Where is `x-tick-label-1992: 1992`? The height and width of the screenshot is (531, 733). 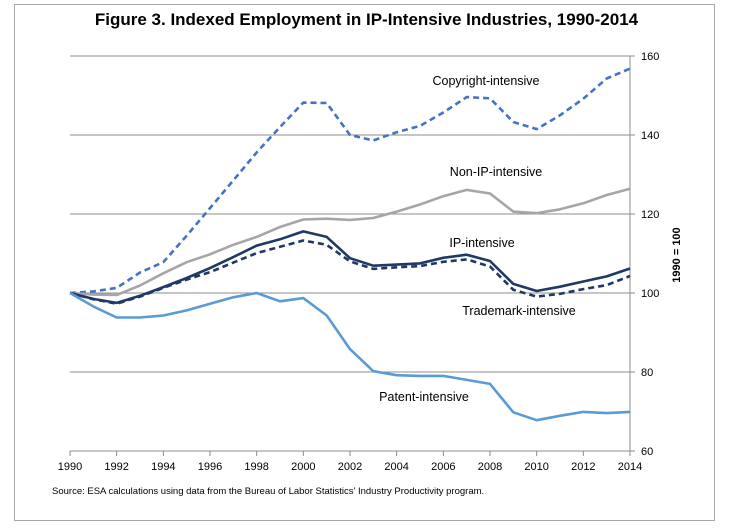
x-tick-label-1992: 1992 is located at coordinates (116, 467).